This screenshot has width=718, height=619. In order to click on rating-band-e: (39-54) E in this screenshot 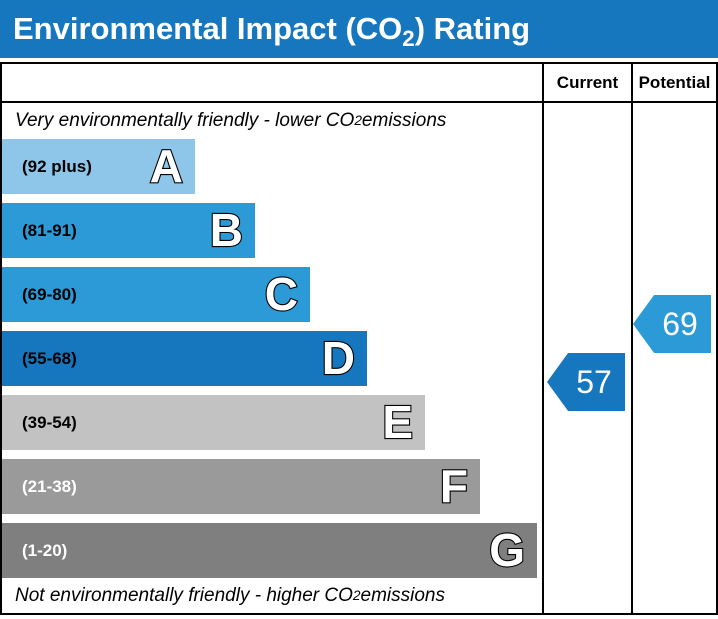, I will do `click(213, 422)`.